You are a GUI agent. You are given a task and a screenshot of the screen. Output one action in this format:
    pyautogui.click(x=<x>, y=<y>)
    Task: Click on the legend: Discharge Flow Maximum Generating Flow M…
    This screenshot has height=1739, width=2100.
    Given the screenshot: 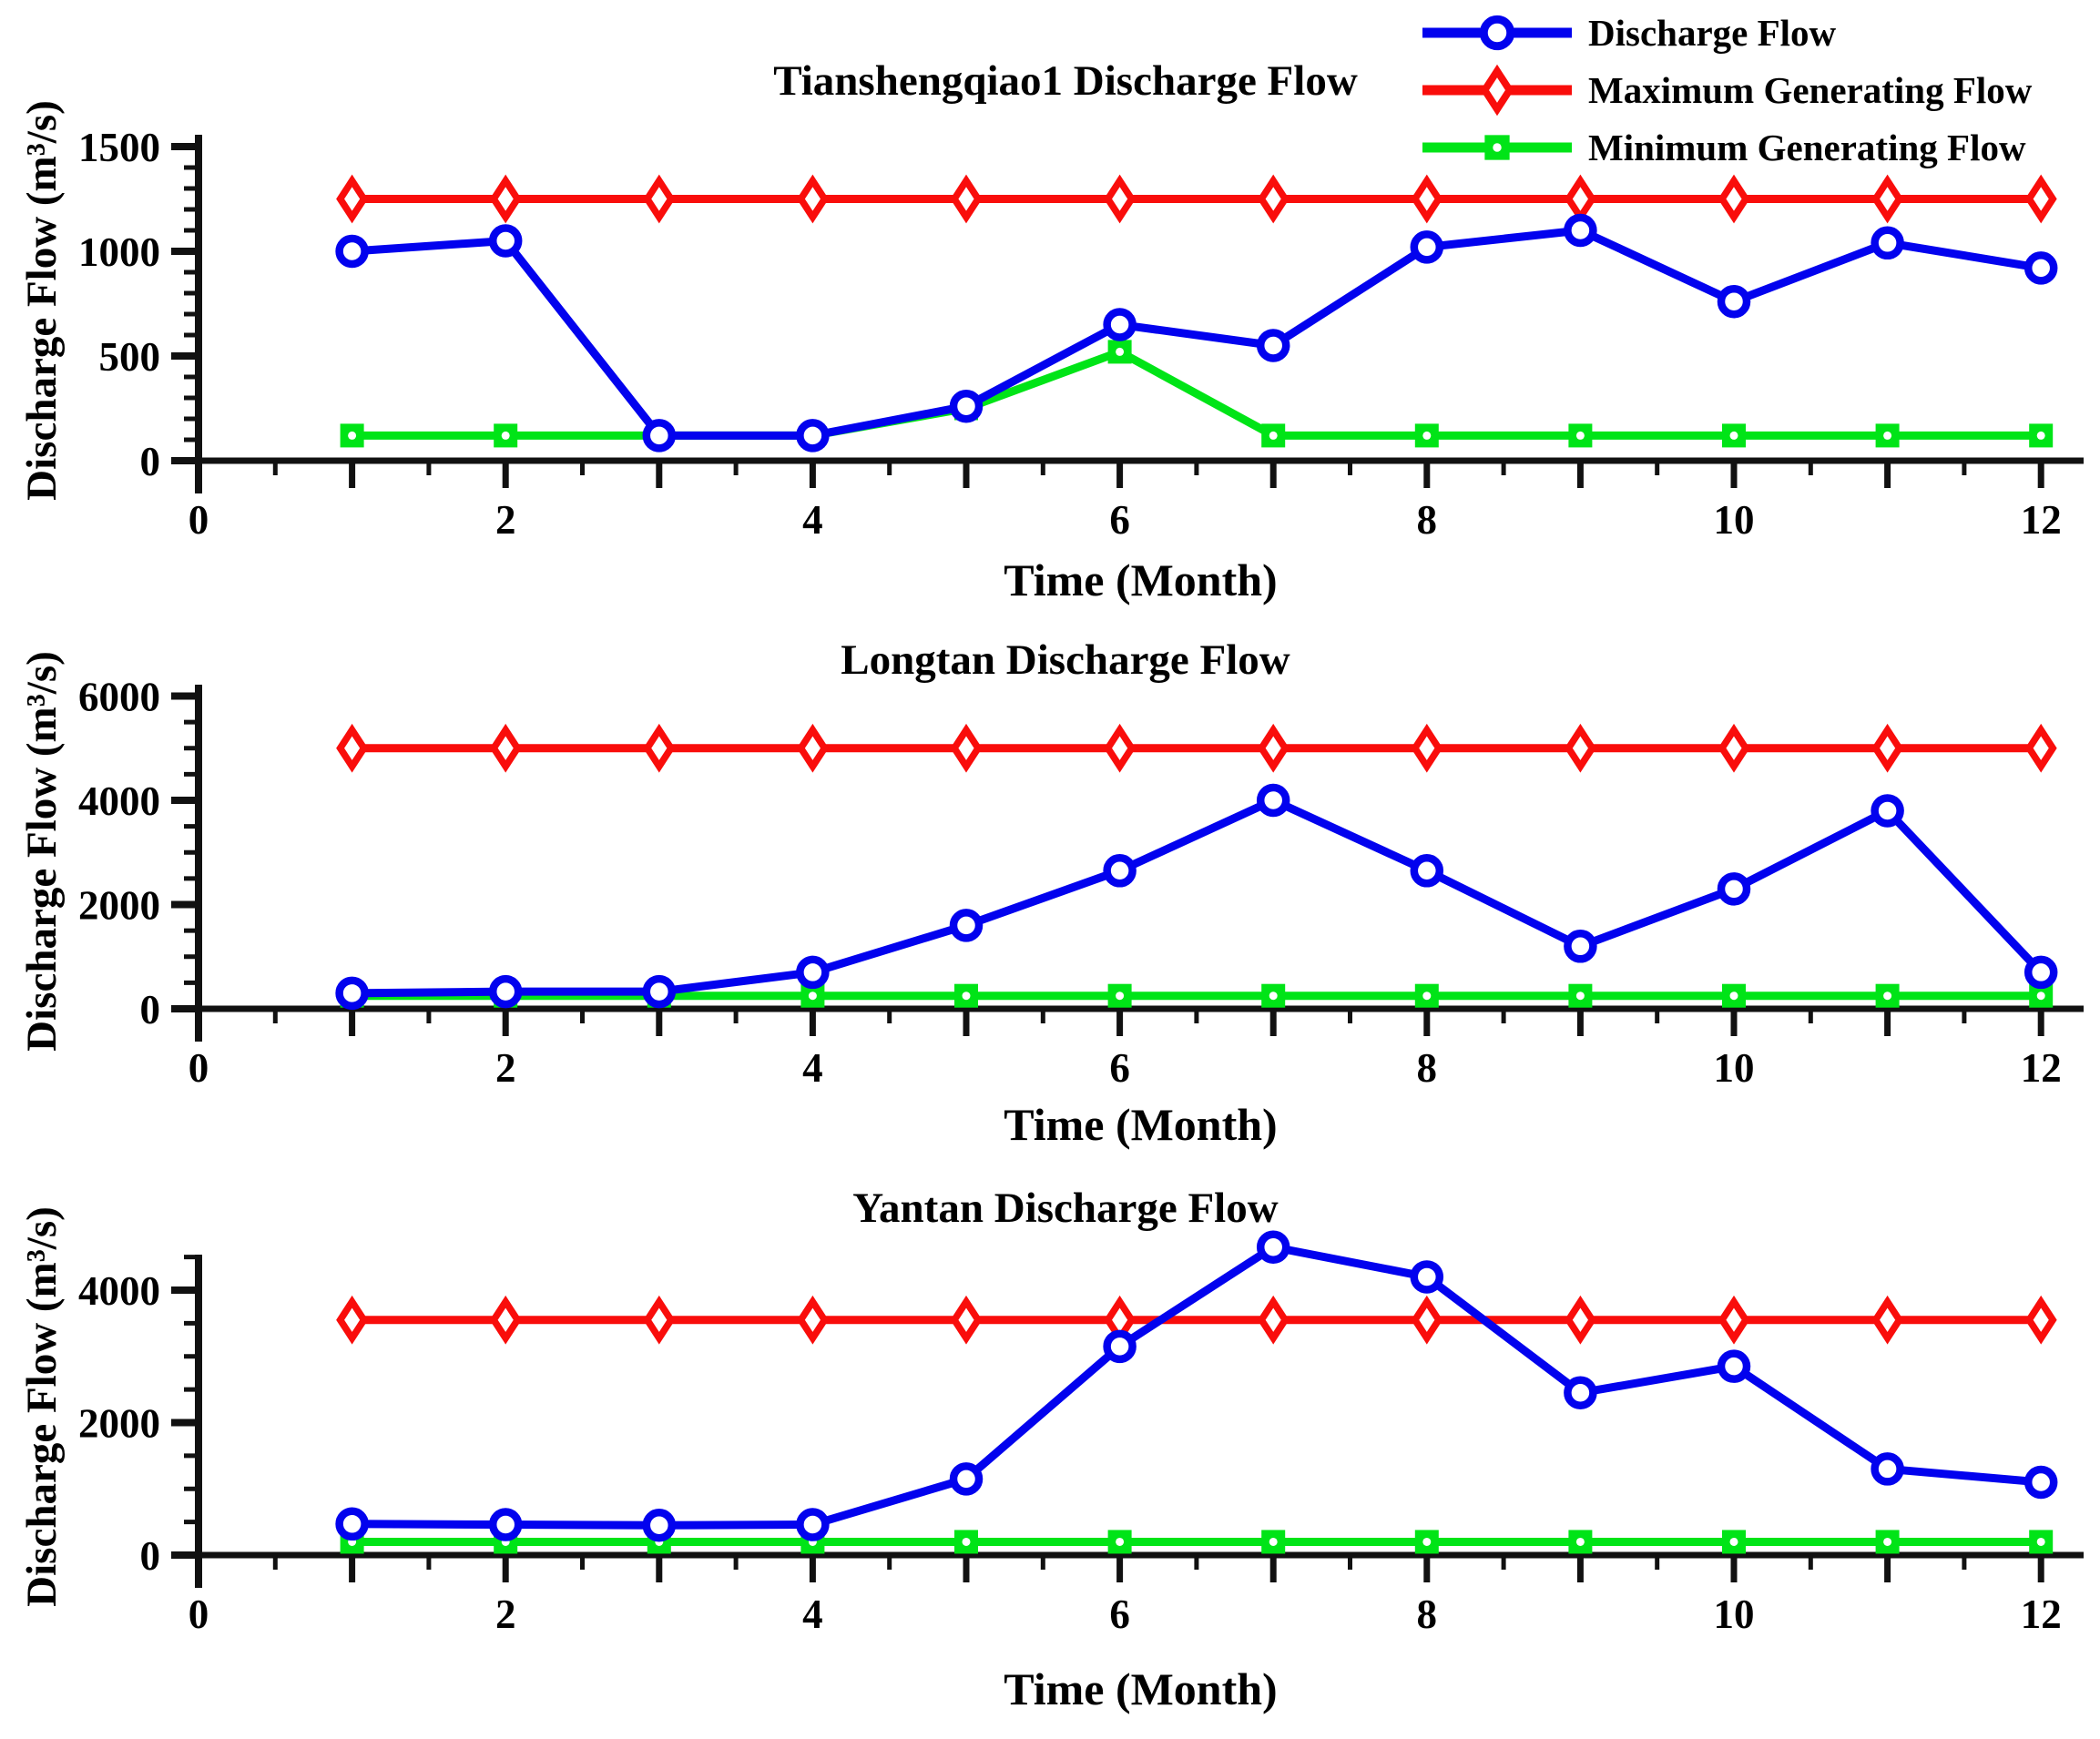 What is the action you would take?
    pyautogui.click(x=1725, y=90)
    